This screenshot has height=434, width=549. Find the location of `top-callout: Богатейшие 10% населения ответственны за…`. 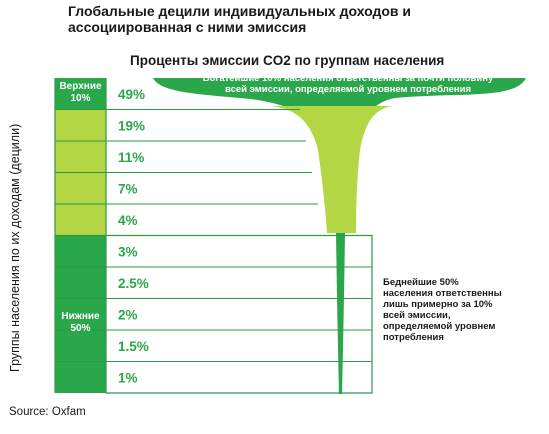

top-callout: Богатейшие 10% населения ответственны за… is located at coordinates (348, 84).